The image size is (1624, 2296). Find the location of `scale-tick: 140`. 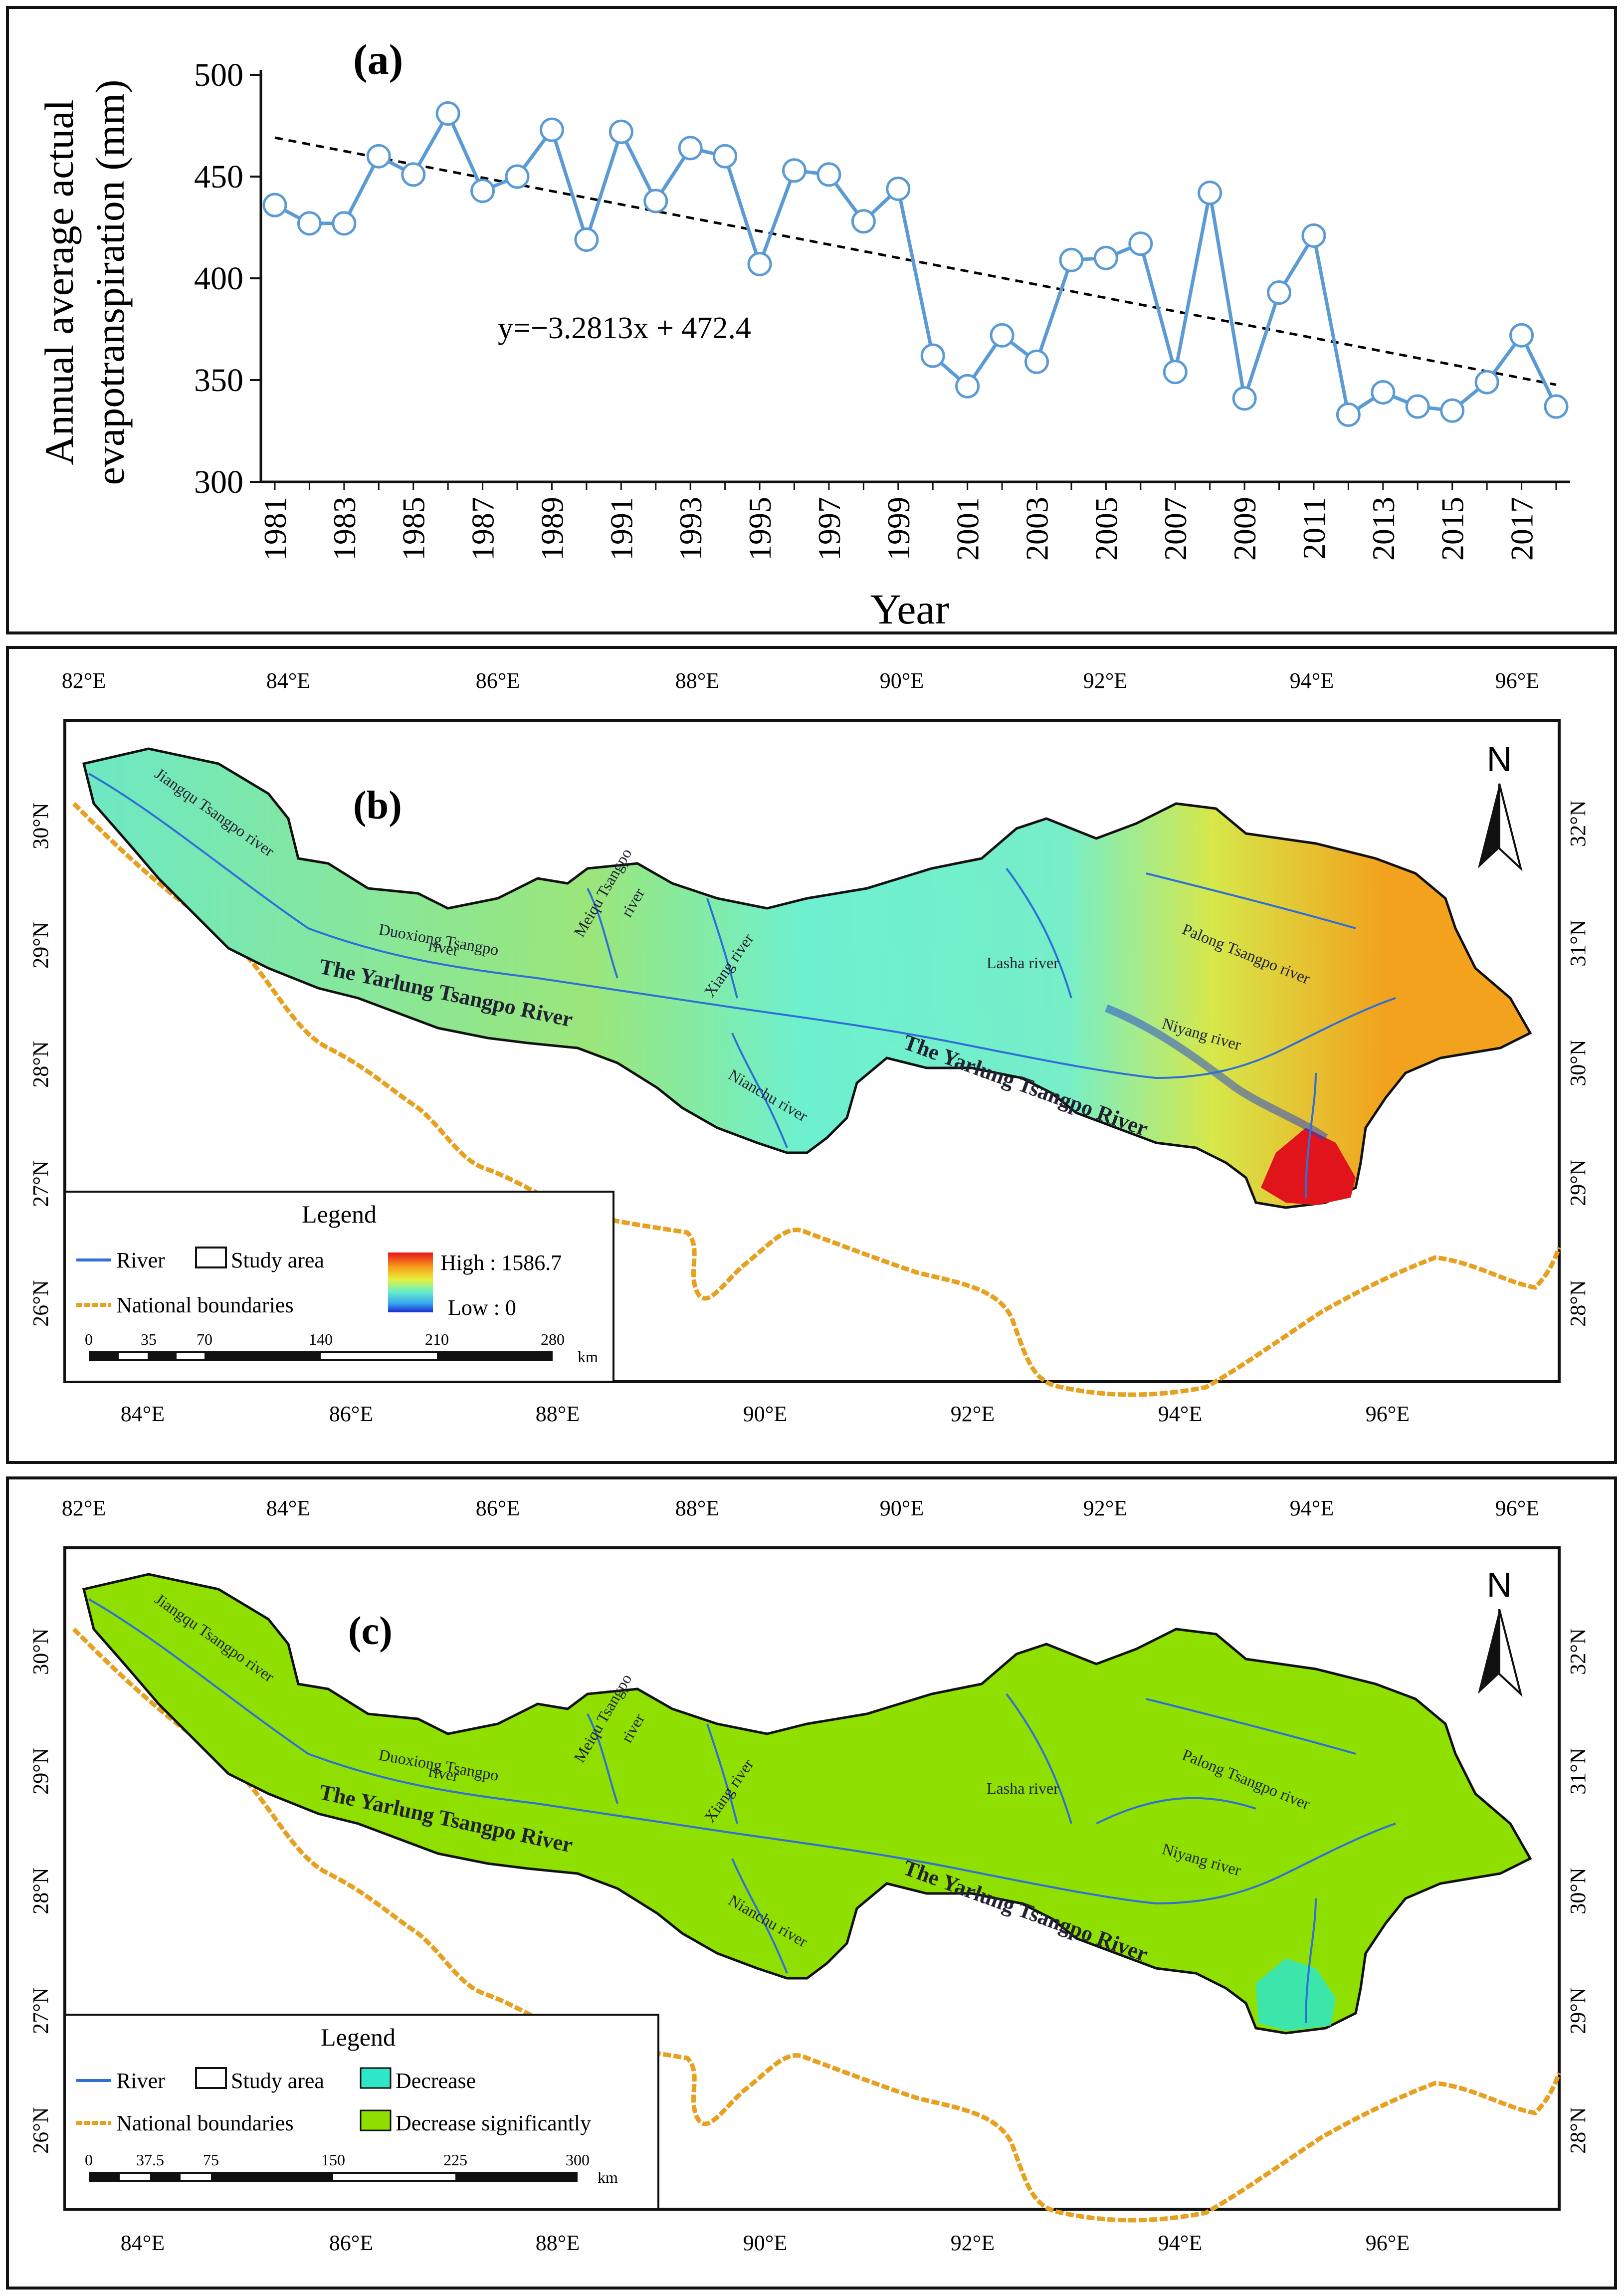

scale-tick: 140 is located at coordinates (321, 1339).